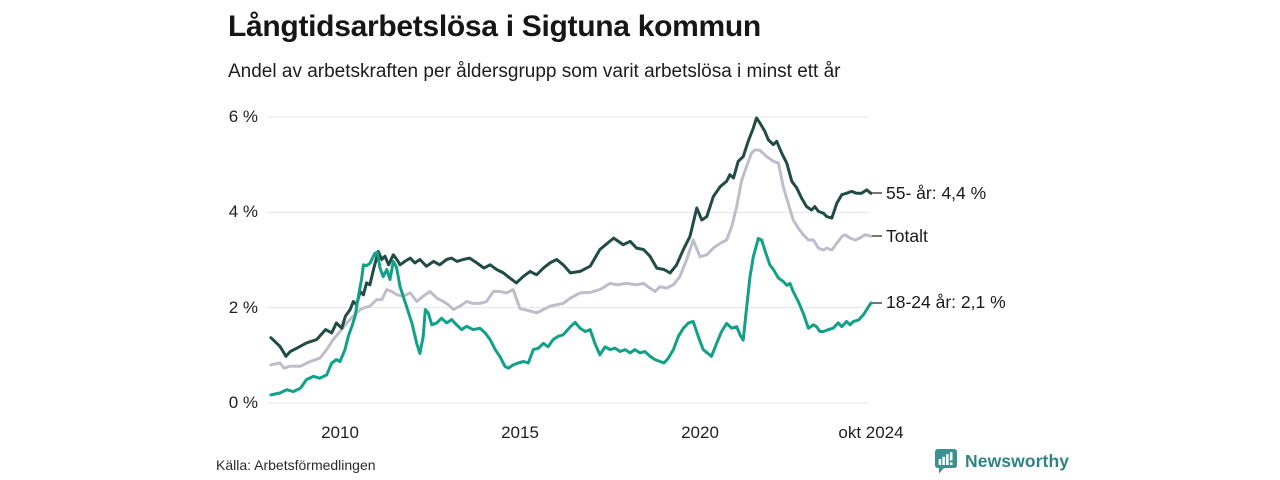 The height and width of the screenshot is (480, 1280). I want to click on series-end-label-totalt: Totalt, so click(900, 236).